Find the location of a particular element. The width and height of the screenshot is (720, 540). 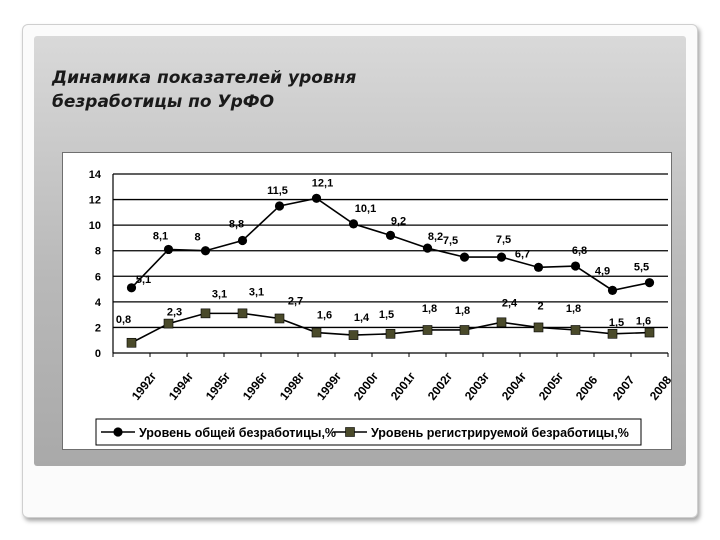

y-tick-label: 6 is located at coordinates (98, 277).